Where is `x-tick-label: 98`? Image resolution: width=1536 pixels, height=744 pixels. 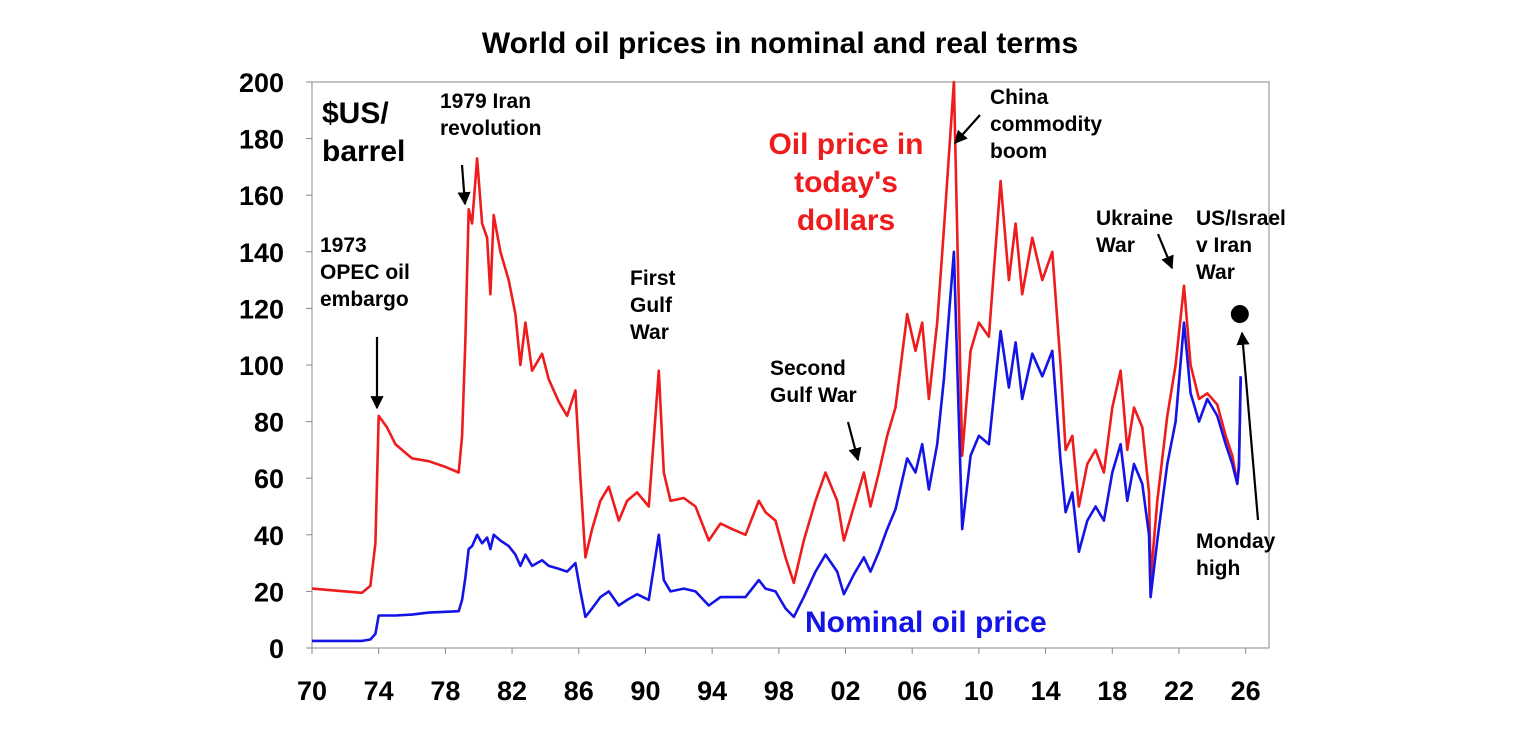 x-tick-label: 98 is located at coordinates (779, 691).